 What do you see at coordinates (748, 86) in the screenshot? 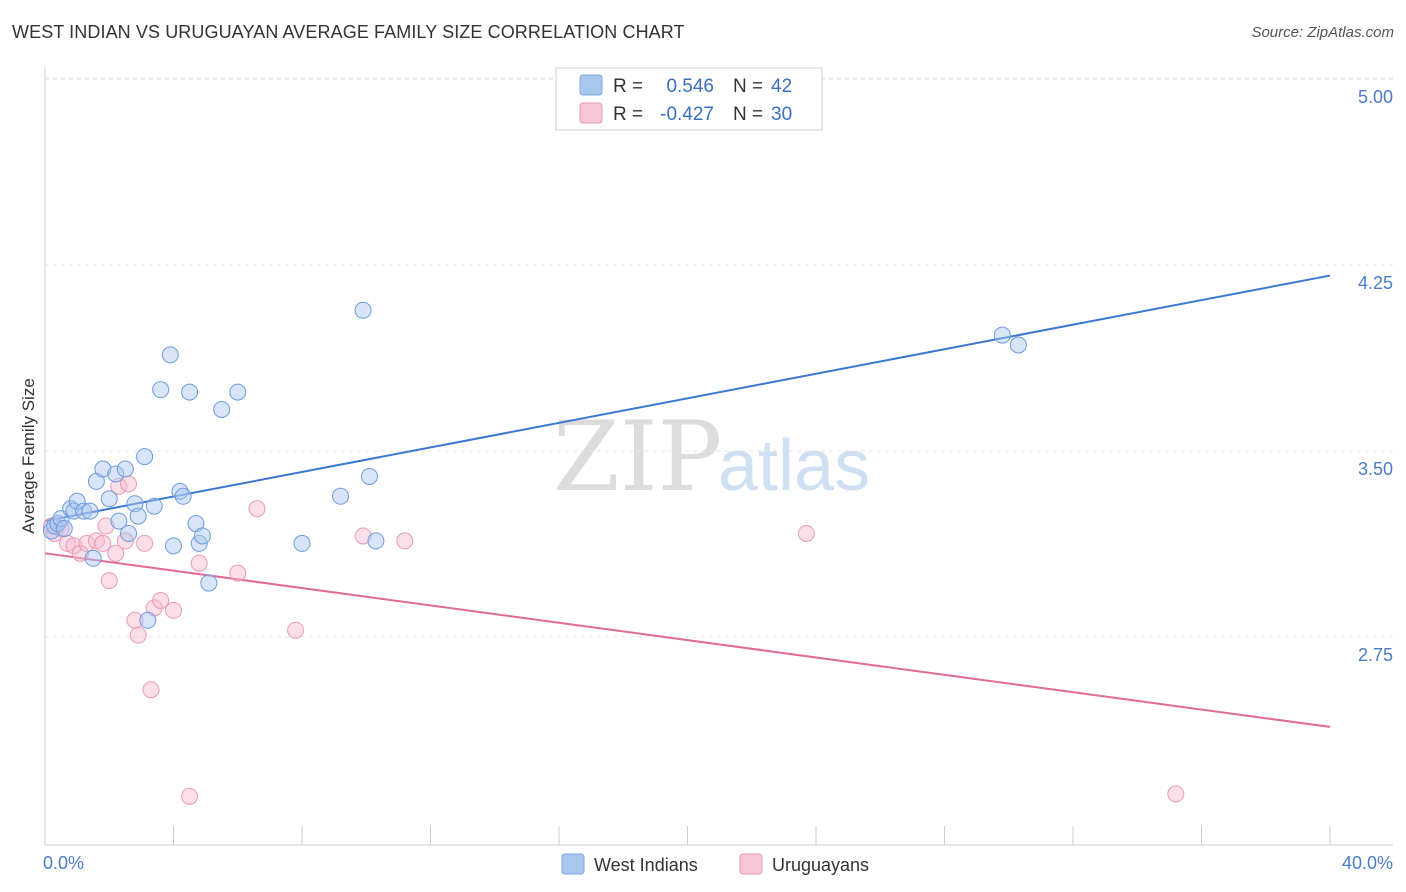
I see `legend-n-label-1: N =` at bounding box center [748, 86].